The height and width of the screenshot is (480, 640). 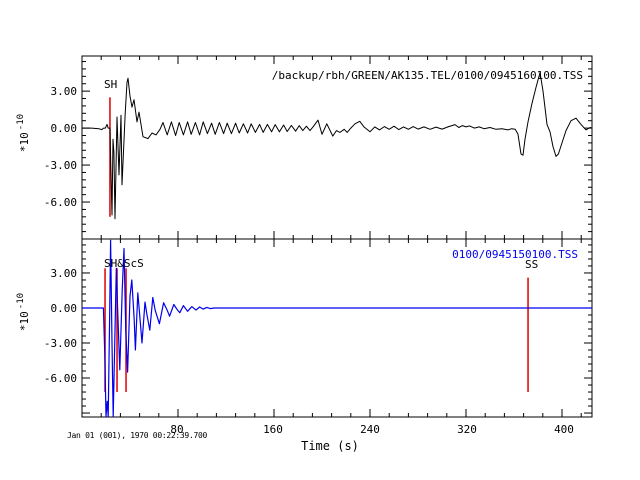 I want to click on pick-label-shscs: SH&ScS, so click(x=124, y=263).